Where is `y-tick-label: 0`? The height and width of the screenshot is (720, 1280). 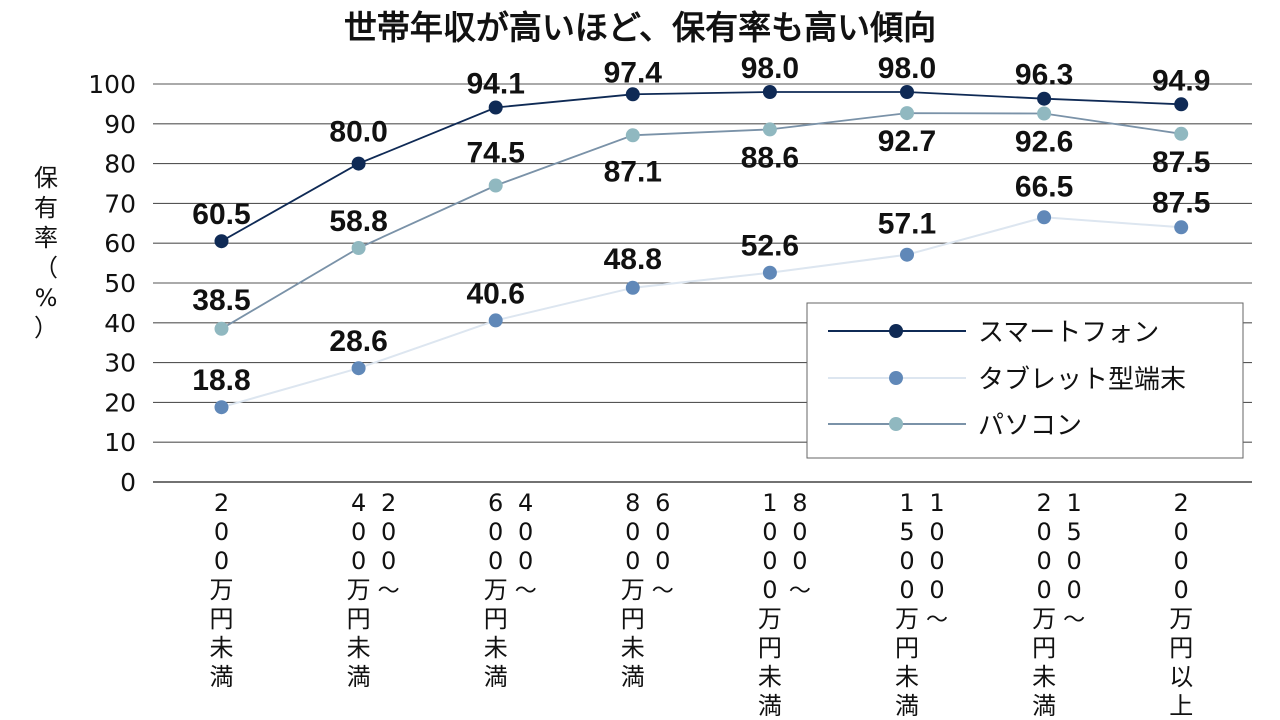 y-tick-label: 0 is located at coordinates (128, 482).